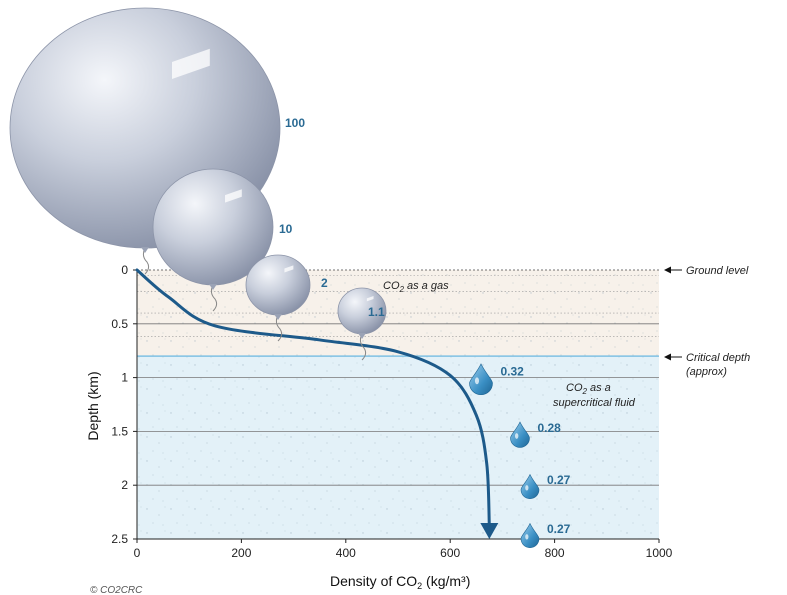 This screenshot has width=787, height=595. I want to click on fluid-zone-label-line1: CO2 as a, so click(588, 389).